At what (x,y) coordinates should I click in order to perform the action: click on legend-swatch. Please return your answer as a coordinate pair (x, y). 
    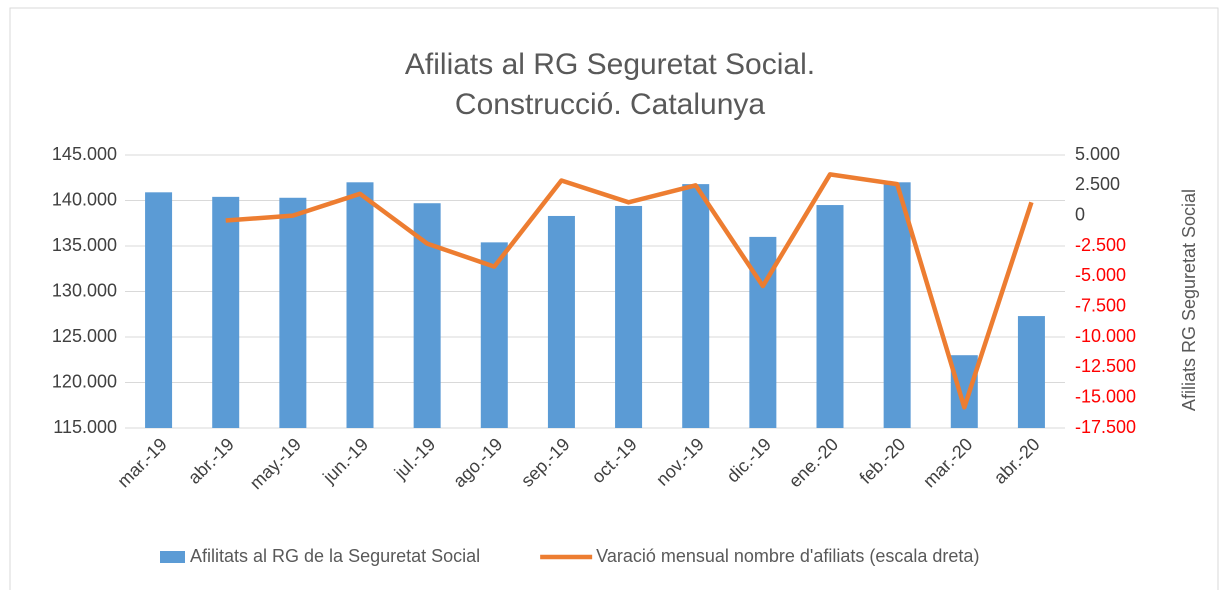
    Looking at the image, I should click on (172, 557).